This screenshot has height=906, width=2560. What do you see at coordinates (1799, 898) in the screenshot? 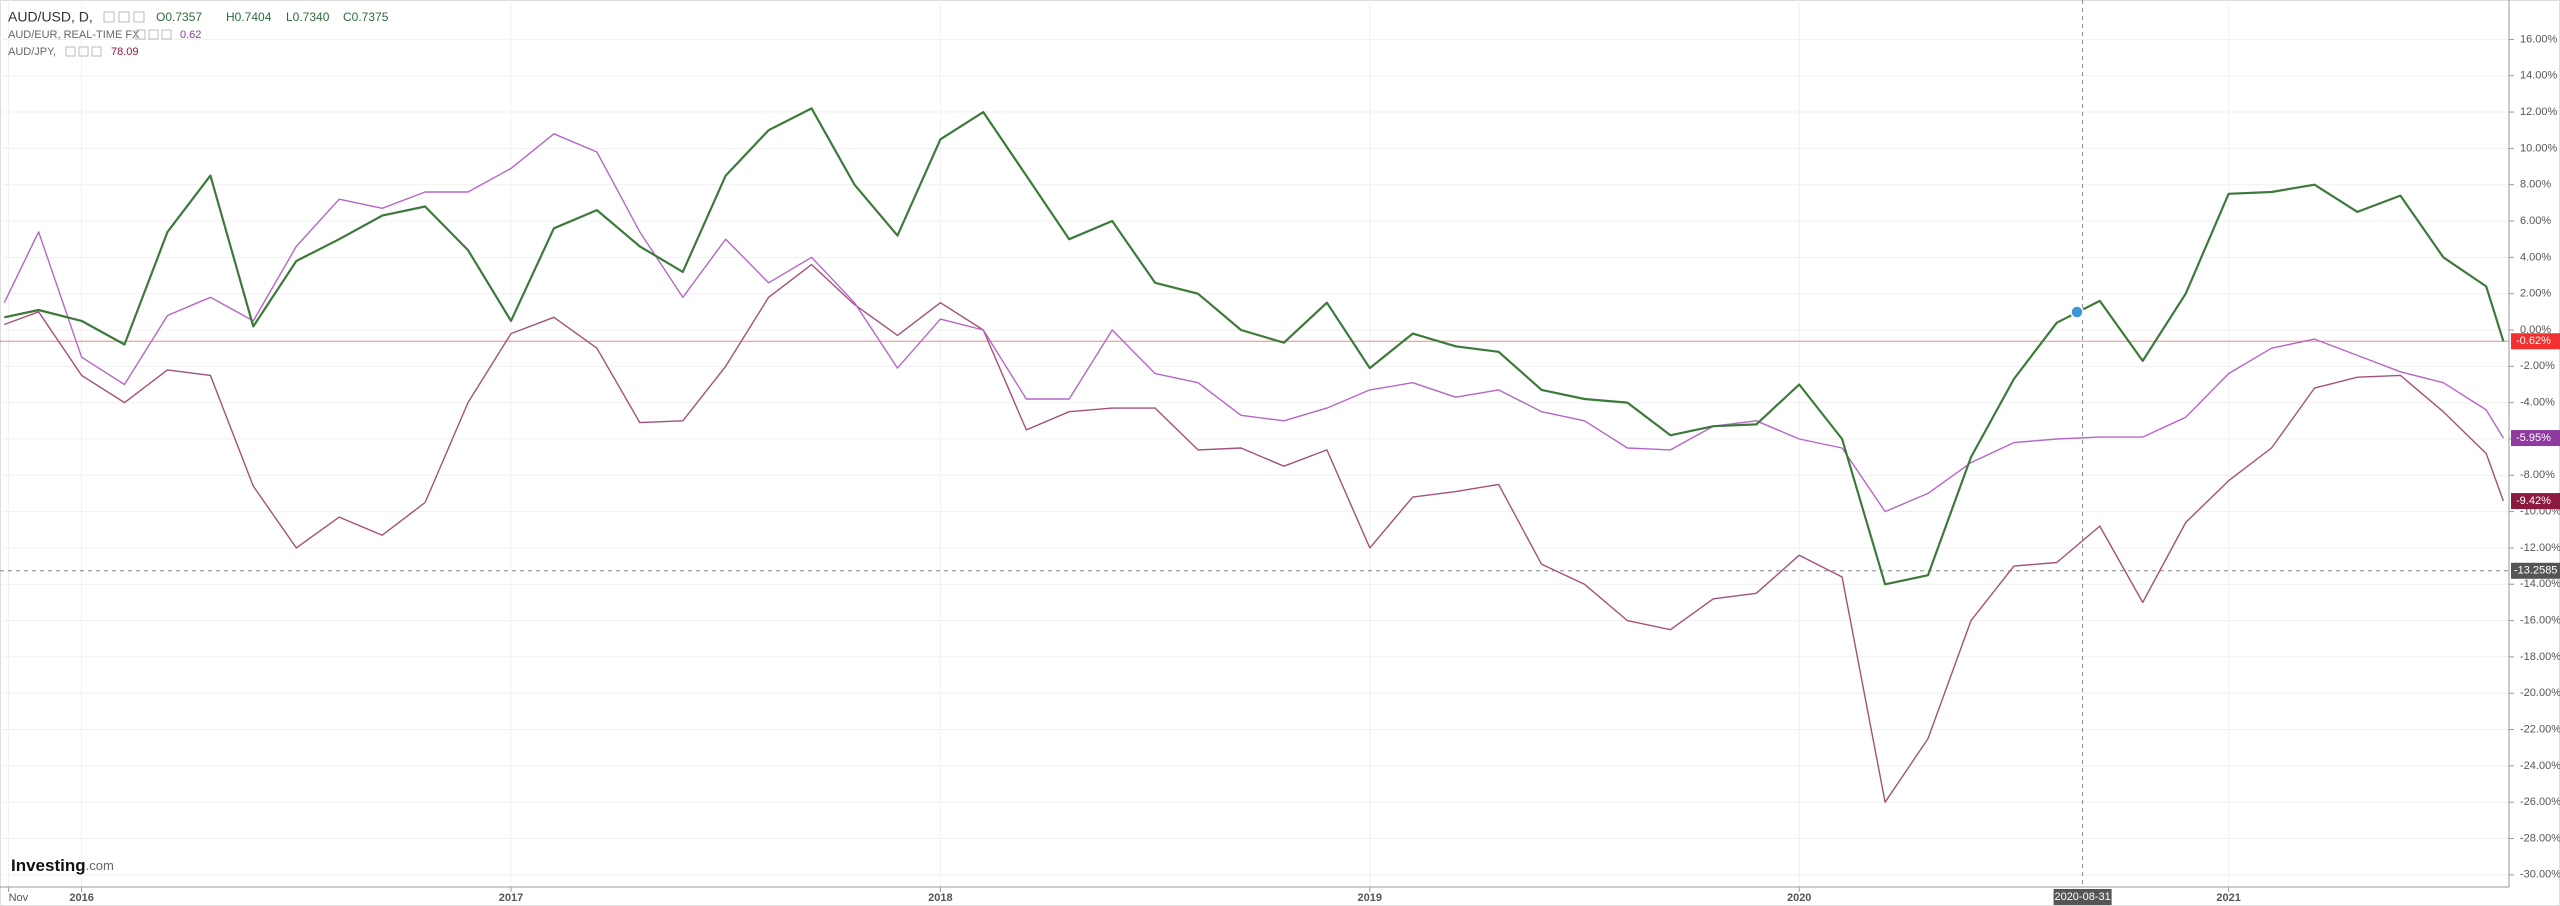
I see `x-tick-label: 2020` at bounding box center [1799, 898].